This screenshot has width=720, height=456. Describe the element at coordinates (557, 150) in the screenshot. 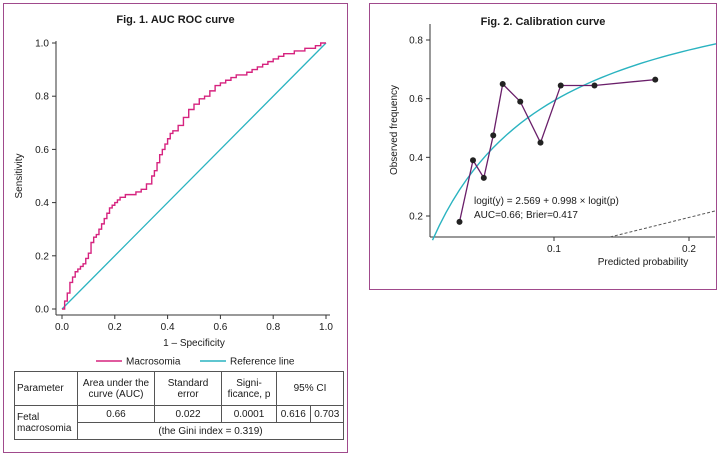

I see `observed-line` at that location.